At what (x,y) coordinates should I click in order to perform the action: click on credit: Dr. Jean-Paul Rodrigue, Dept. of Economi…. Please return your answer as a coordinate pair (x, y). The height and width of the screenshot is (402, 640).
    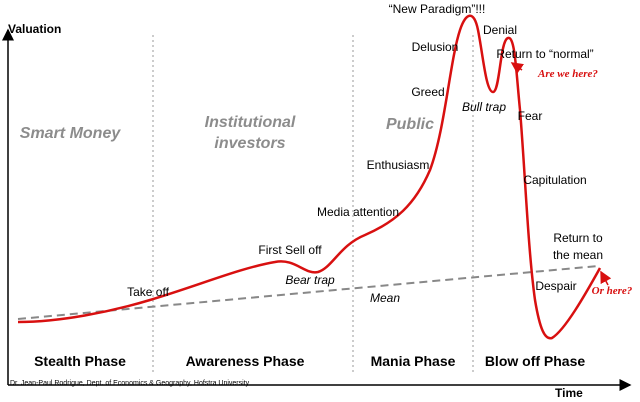
    Looking at the image, I should click on (130, 383).